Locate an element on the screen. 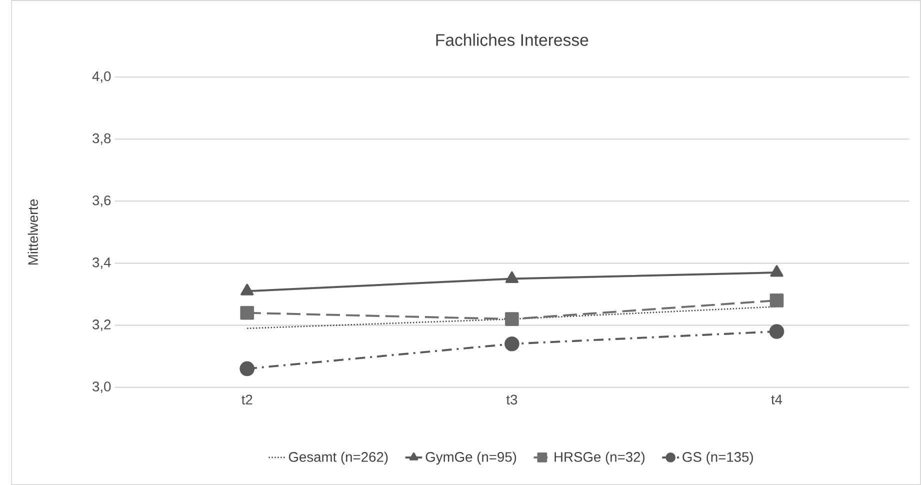  y-axis-title: Mittelwerte is located at coordinates (33, 231).